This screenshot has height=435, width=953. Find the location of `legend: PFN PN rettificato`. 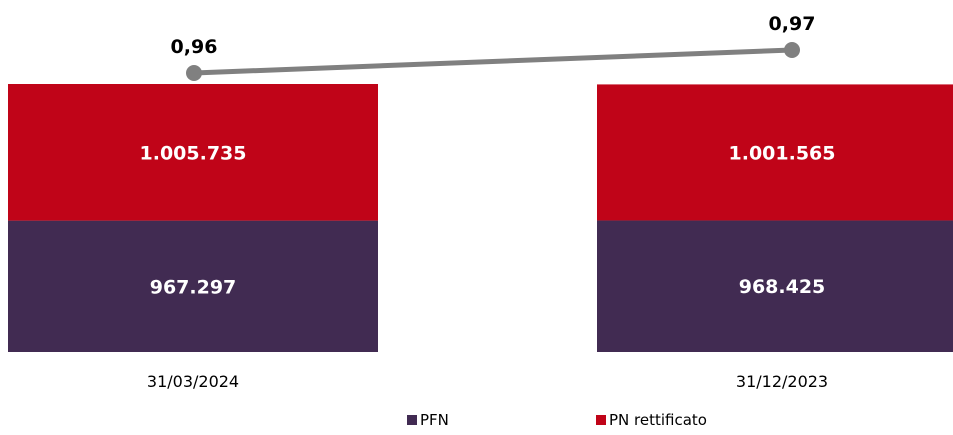

legend: PFN PN rettificato is located at coordinates (557, 420).